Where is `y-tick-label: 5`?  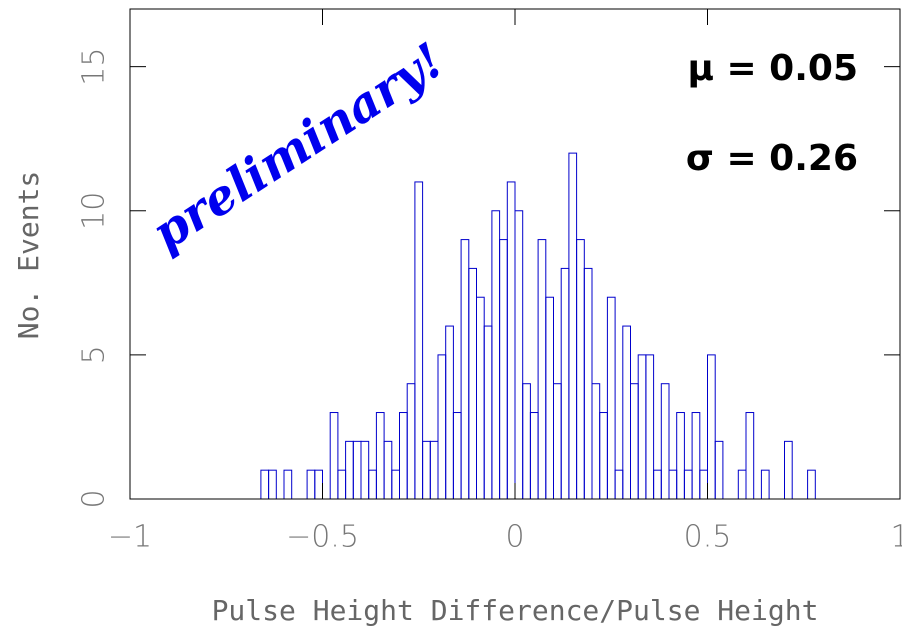
y-tick-label: 5 is located at coordinates (94, 354).